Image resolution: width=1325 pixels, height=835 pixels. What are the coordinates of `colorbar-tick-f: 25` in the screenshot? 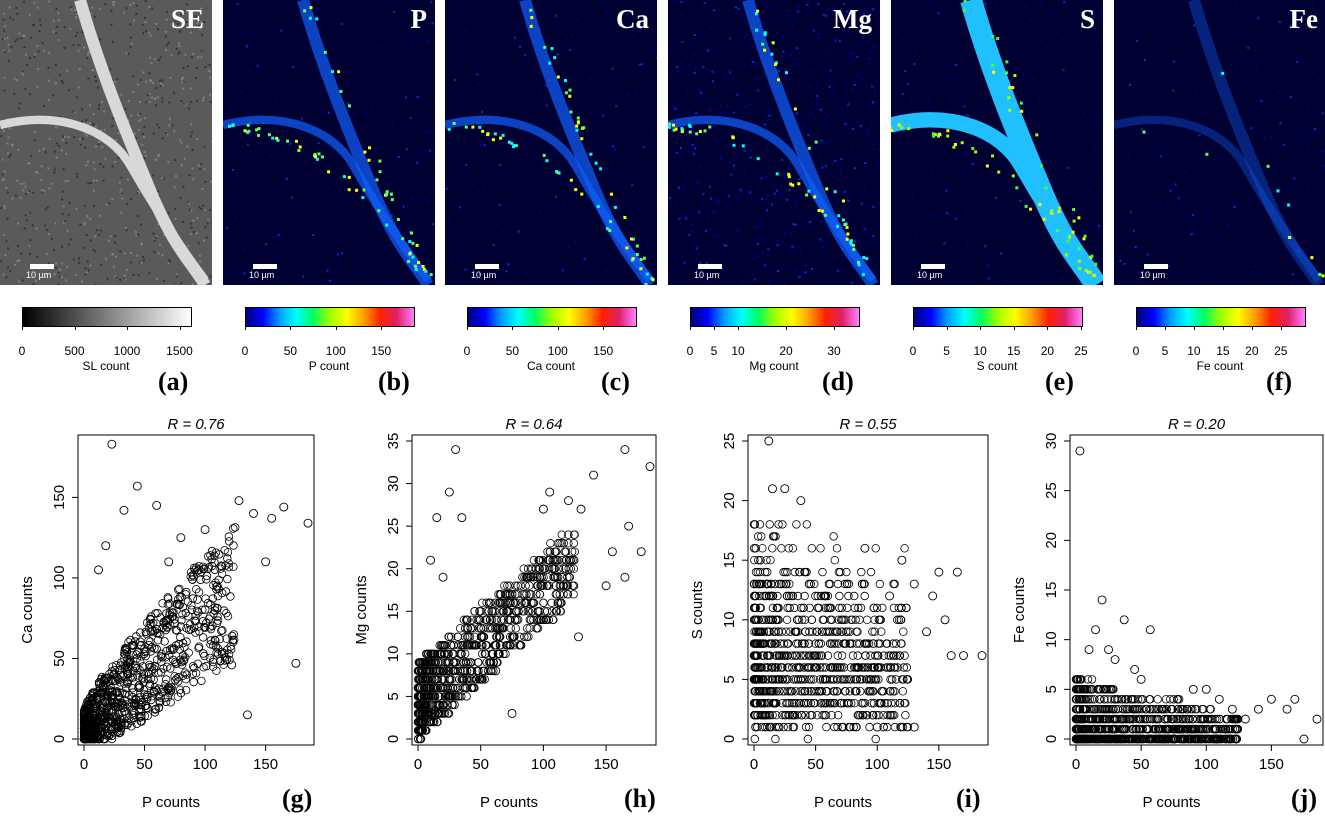 It's located at (1280, 351).